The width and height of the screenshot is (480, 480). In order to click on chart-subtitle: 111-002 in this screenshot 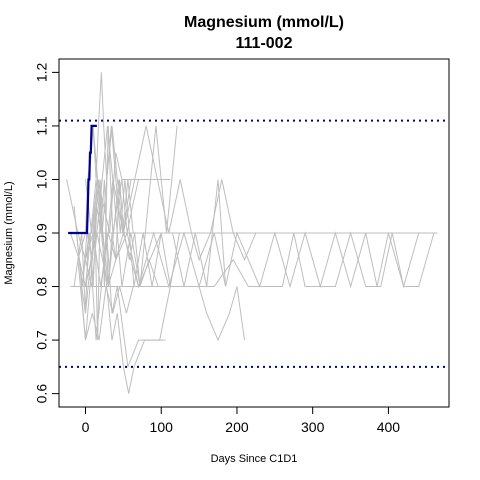, I will do `click(264, 43)`.